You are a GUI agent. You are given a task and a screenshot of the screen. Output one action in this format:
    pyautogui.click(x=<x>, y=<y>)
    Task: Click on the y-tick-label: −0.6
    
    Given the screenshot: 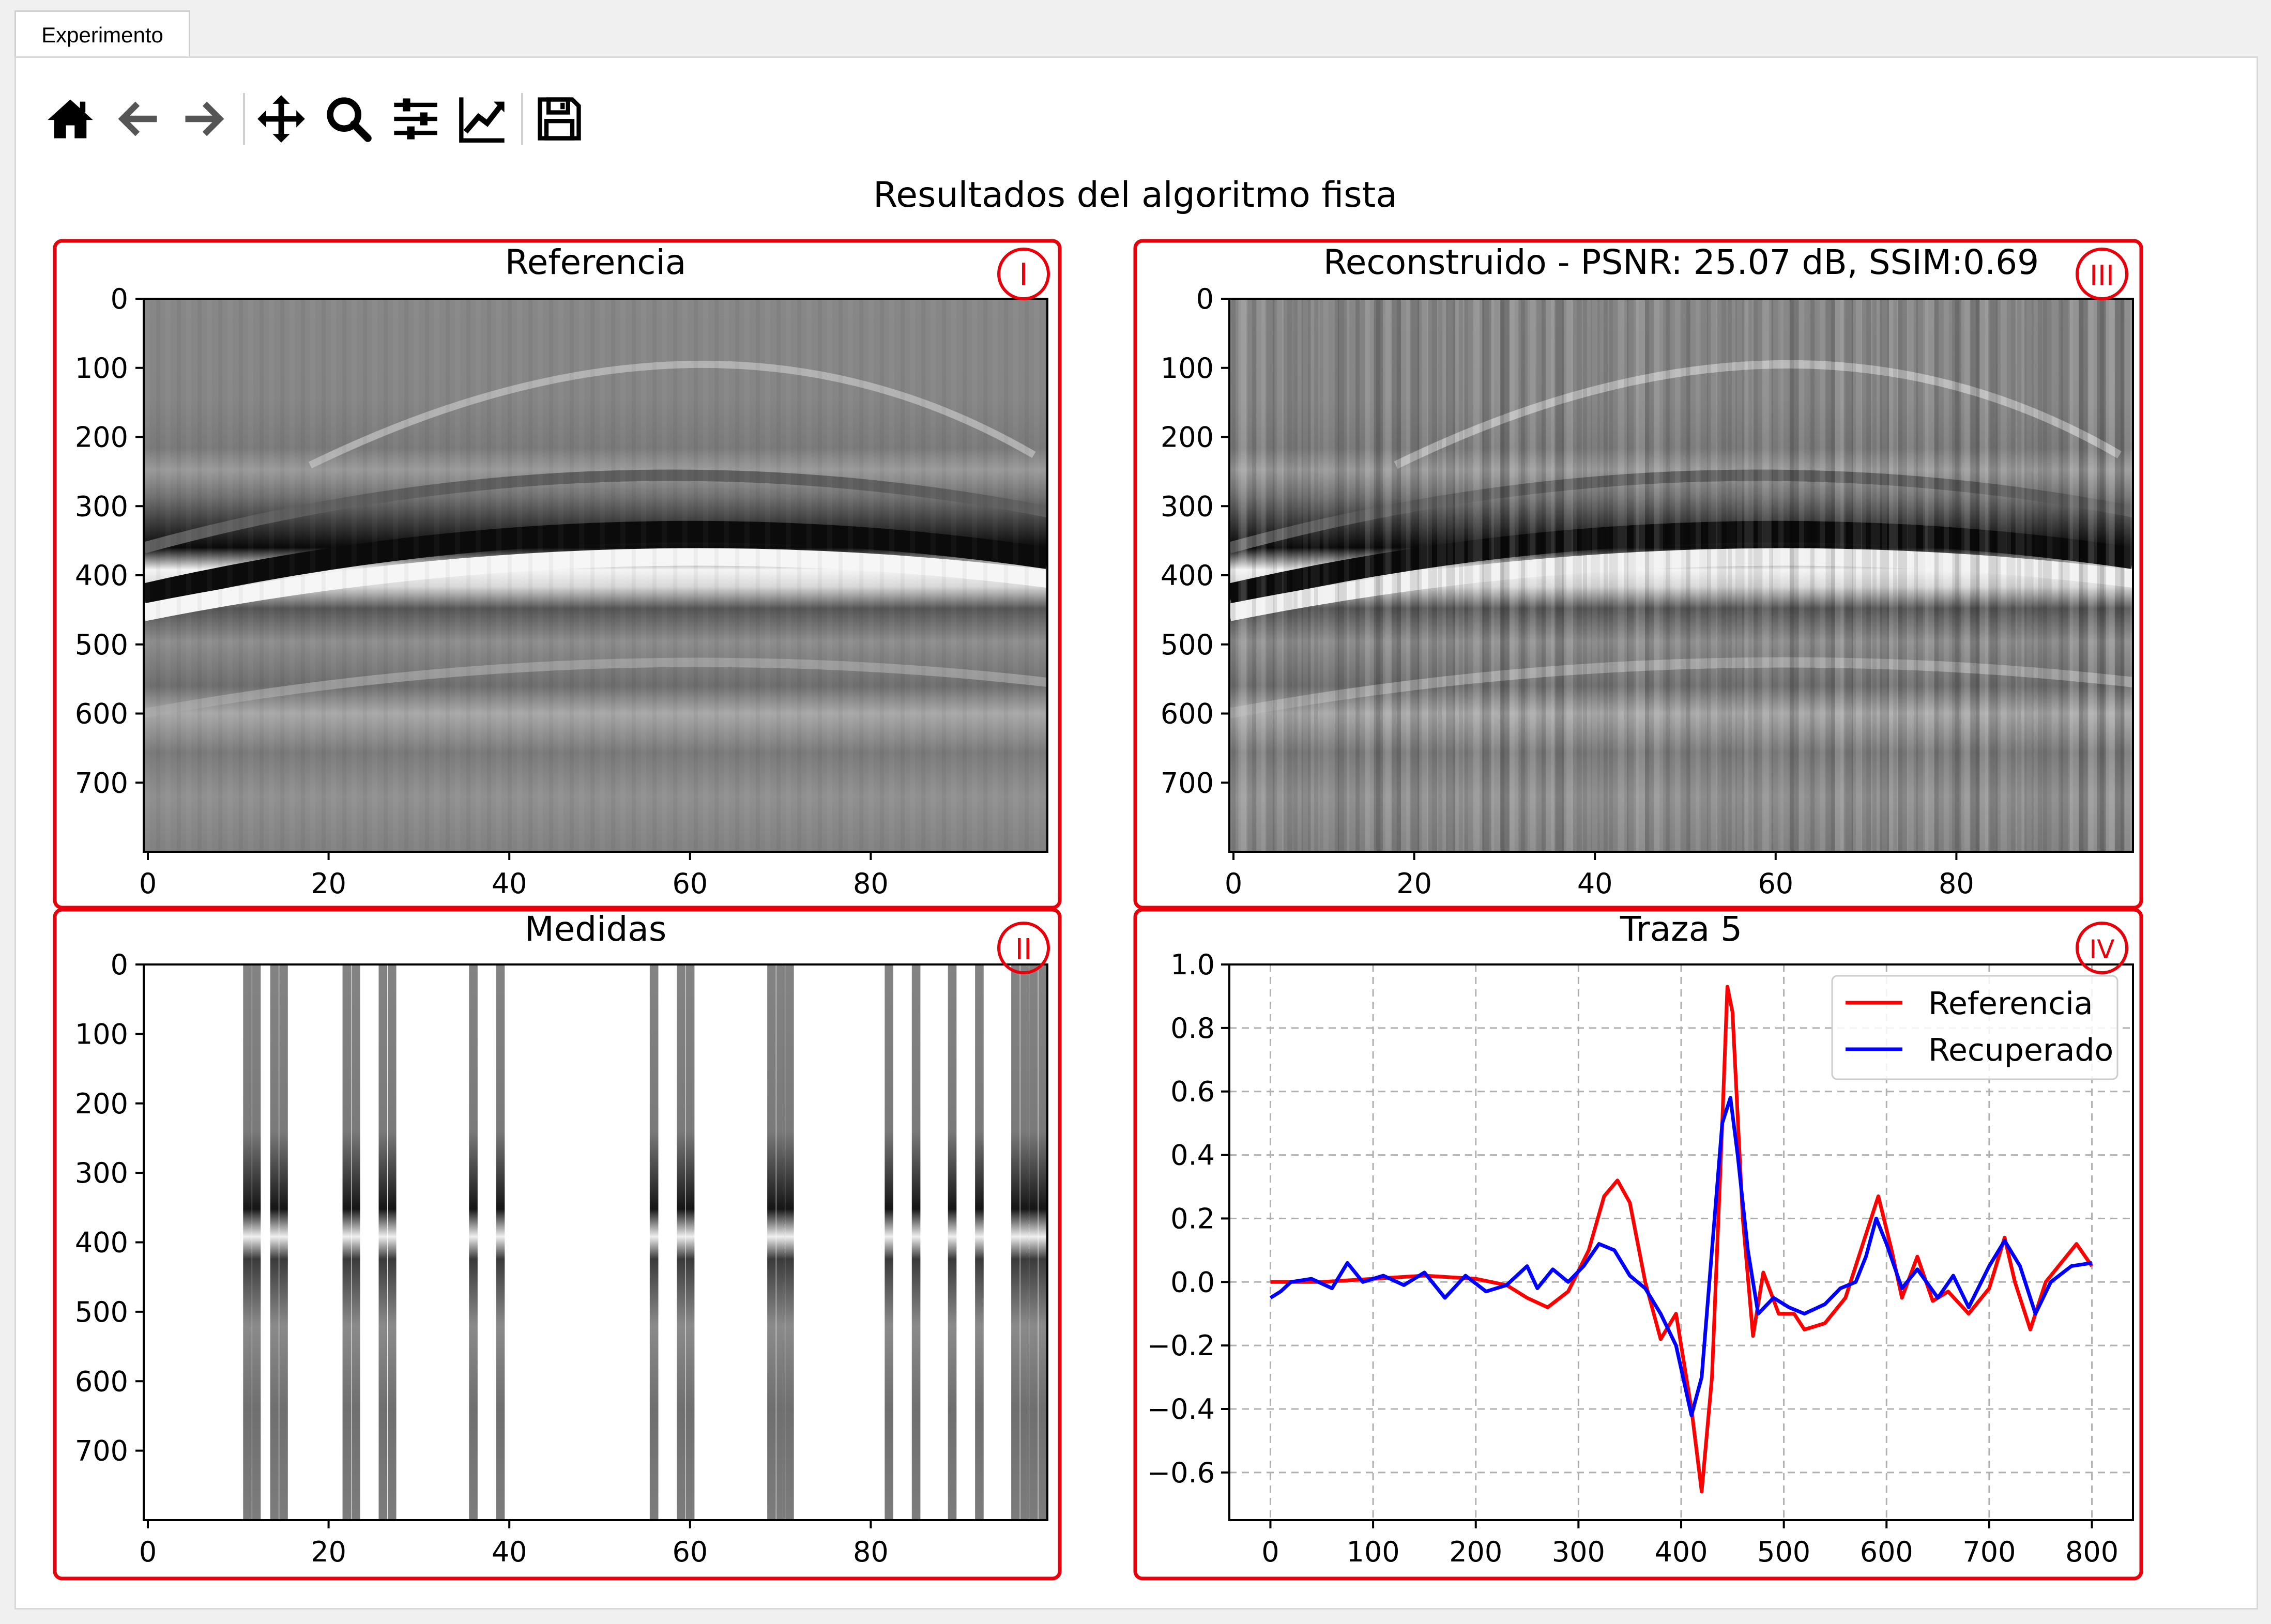 What is the action you would take?
    pyautogui.click(x=1181, y=1473)
    